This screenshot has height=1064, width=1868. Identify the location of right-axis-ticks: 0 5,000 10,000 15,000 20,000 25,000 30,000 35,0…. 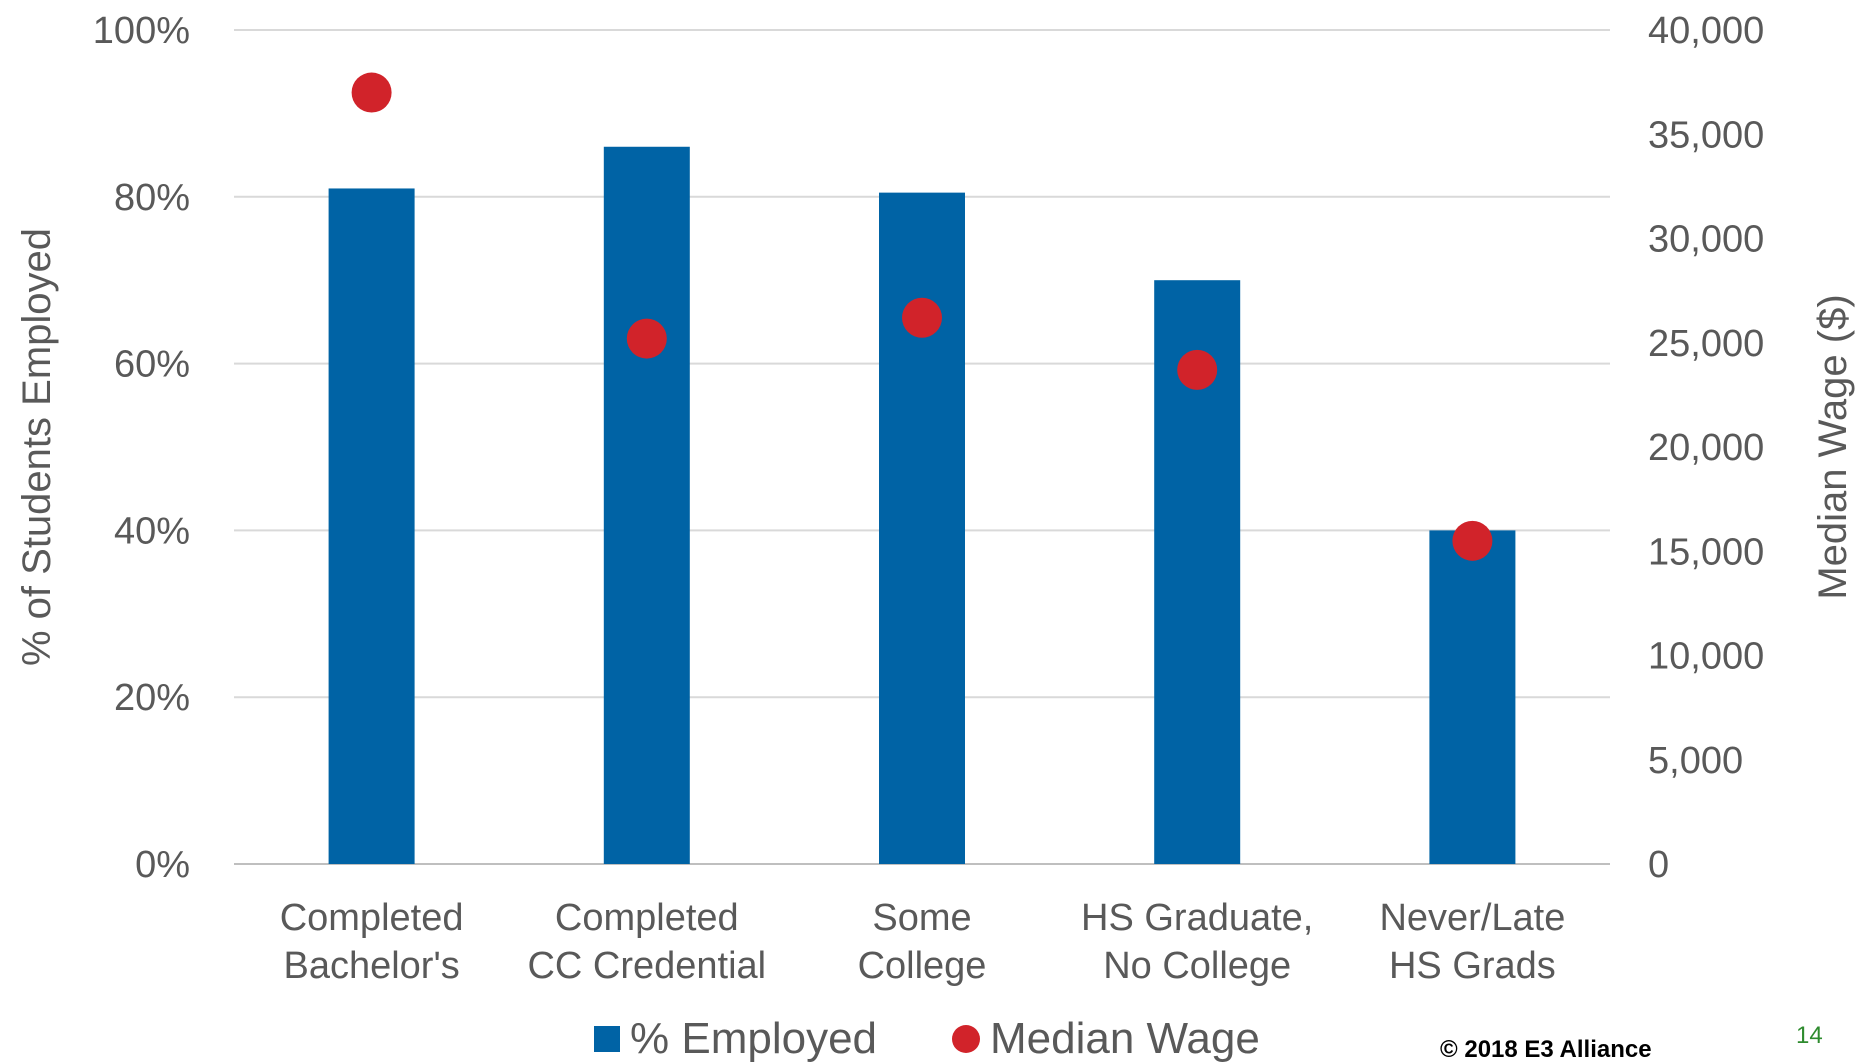
(1706, 448).